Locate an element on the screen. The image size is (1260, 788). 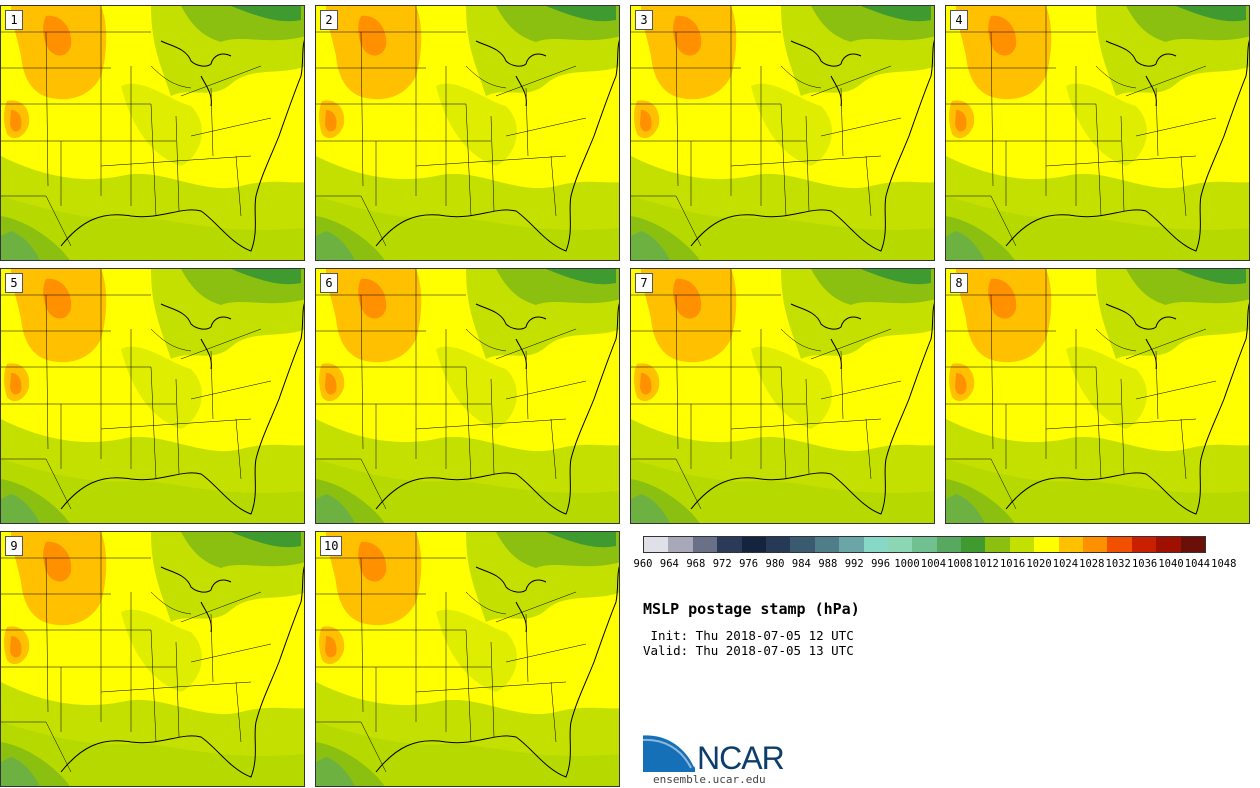
ncar-logo-icon is located at coordinates (670, 752).